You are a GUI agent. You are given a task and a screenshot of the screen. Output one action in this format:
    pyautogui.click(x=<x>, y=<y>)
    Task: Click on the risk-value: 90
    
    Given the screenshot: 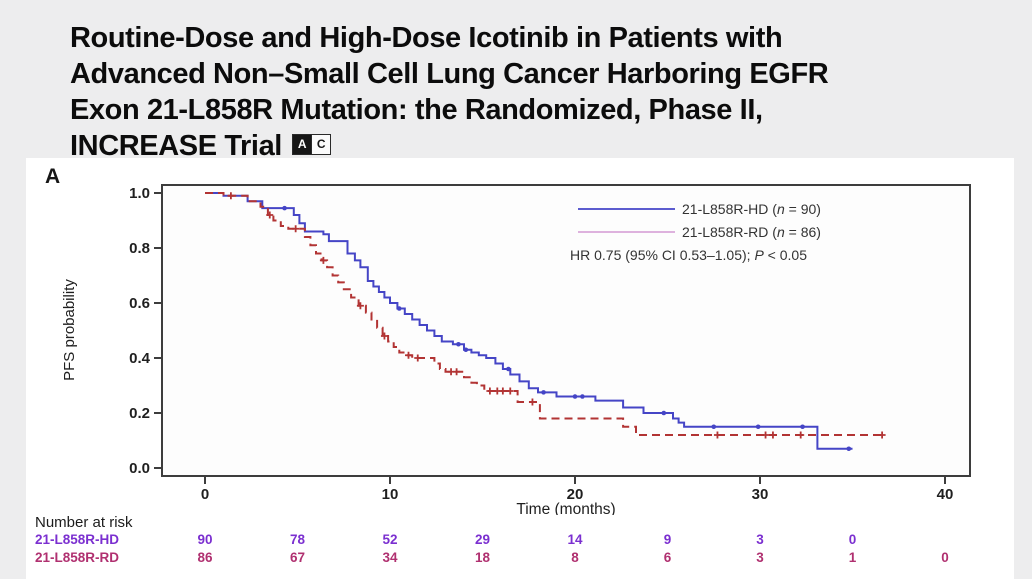 What is the action you would take?
    pyautogui.click(x=205, y=539)
    